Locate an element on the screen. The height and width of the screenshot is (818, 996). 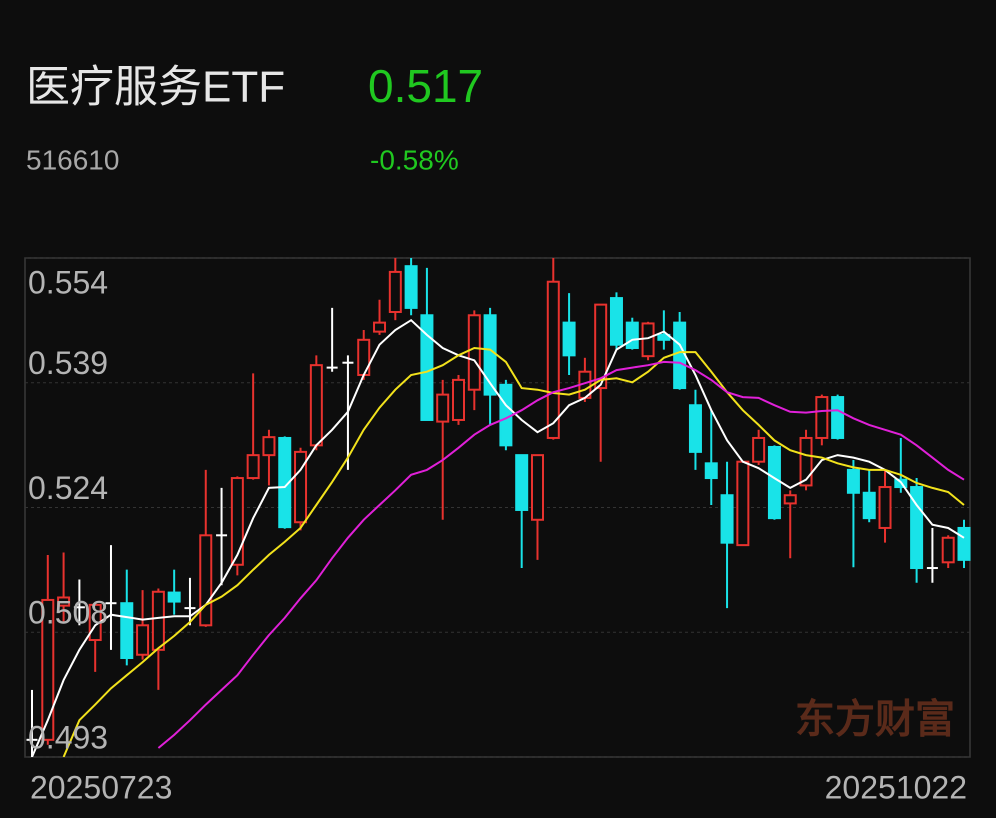
y-tick-label: 0.508 is located at coordinates (68, 613).